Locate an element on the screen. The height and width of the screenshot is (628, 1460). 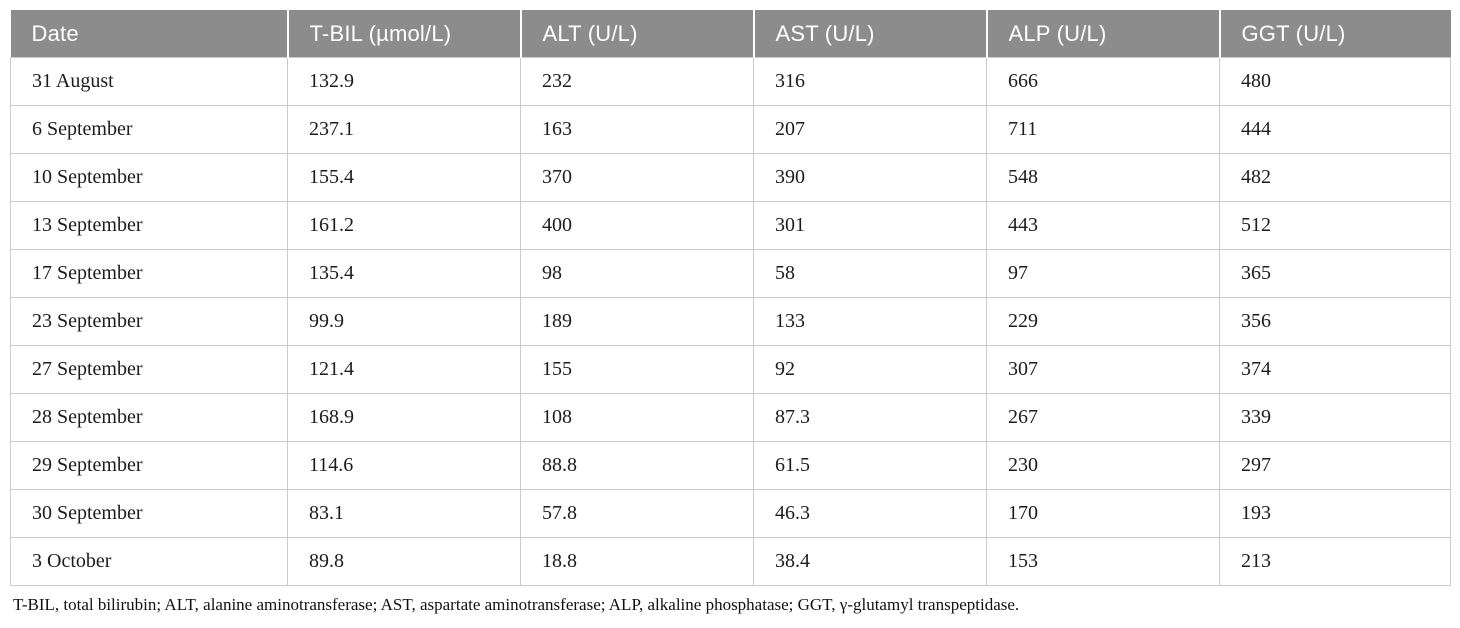
cell-ast: 87.3 is located at coordinates (870, 417).